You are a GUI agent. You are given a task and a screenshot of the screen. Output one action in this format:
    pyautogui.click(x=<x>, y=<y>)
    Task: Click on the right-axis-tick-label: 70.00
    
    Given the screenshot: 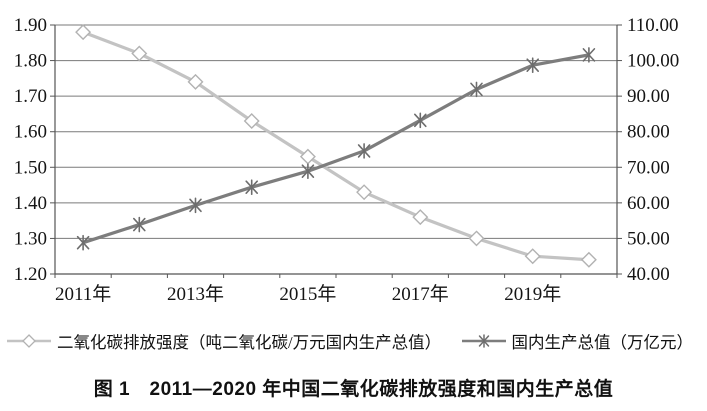 What is the action you would take?
    pyautogui.click(x=648, y=167)
    